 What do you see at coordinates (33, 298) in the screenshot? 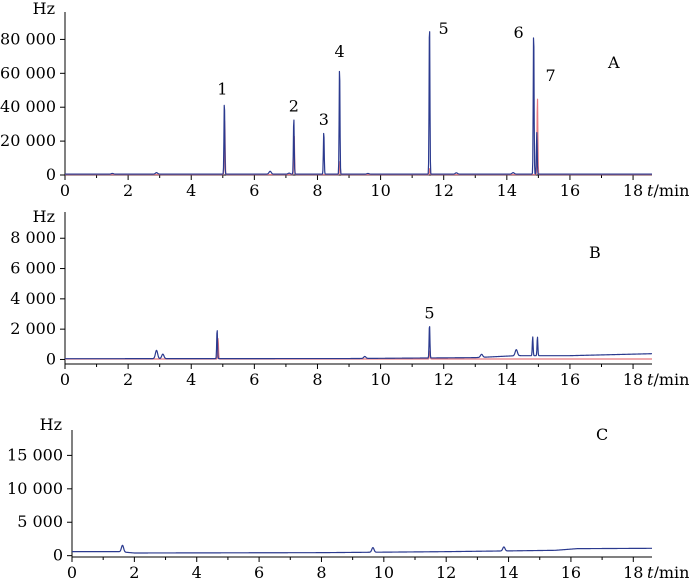
I see `y-tick-label: 4 000` at bounding box center [33, 298].